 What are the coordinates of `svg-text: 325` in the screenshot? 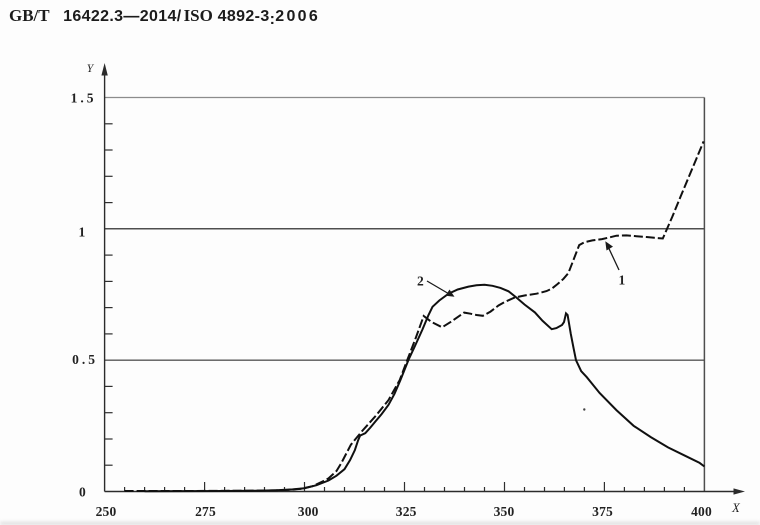 It's located at (406, 511).